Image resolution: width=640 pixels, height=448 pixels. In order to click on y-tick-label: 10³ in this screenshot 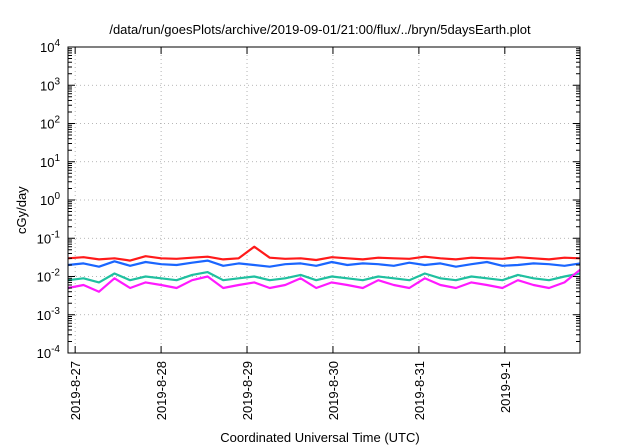, I will do `click(50, 84)`.